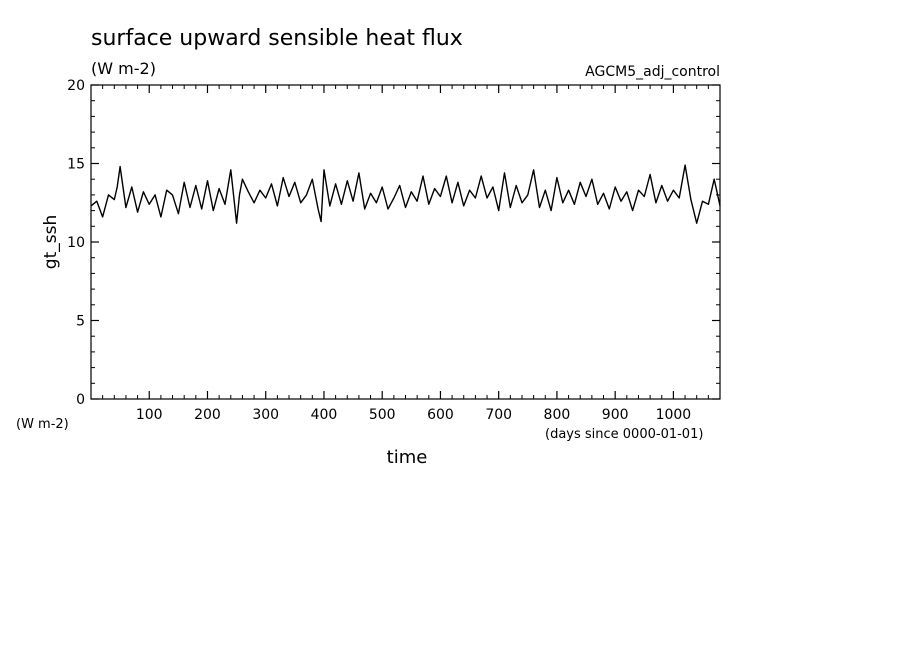 This screenshot has width=904, height=654. I want to click on x-tick-label: 500, so click(382, 415).